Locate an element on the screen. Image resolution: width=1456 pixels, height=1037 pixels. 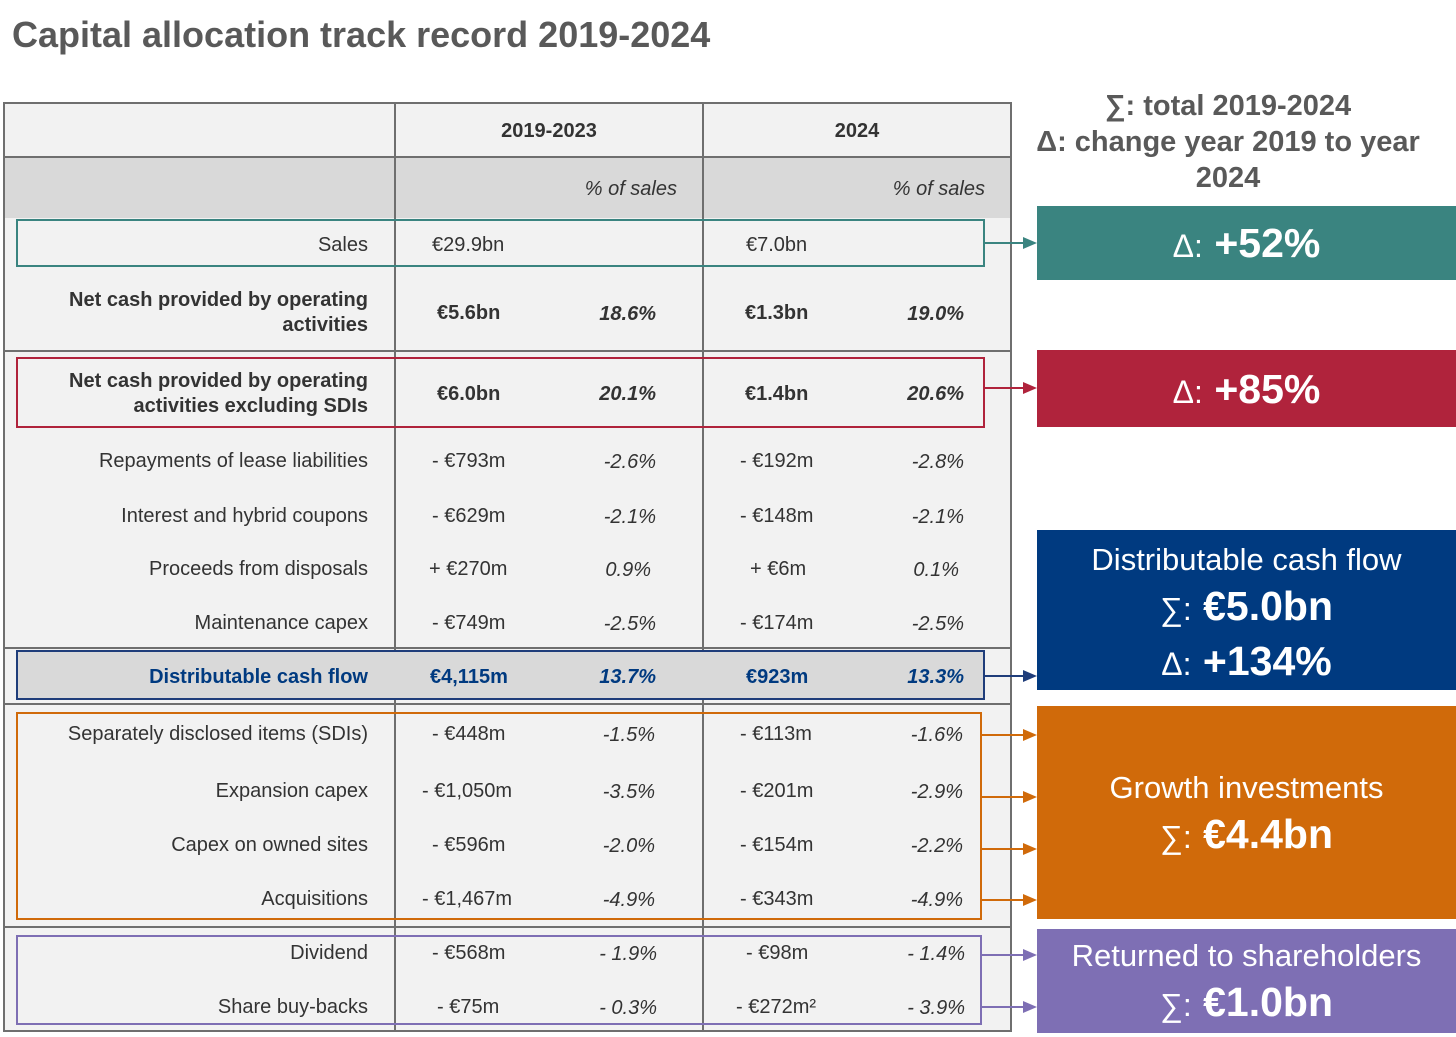
value-2019-2023: + €270m is located at coordinates (468, 569).